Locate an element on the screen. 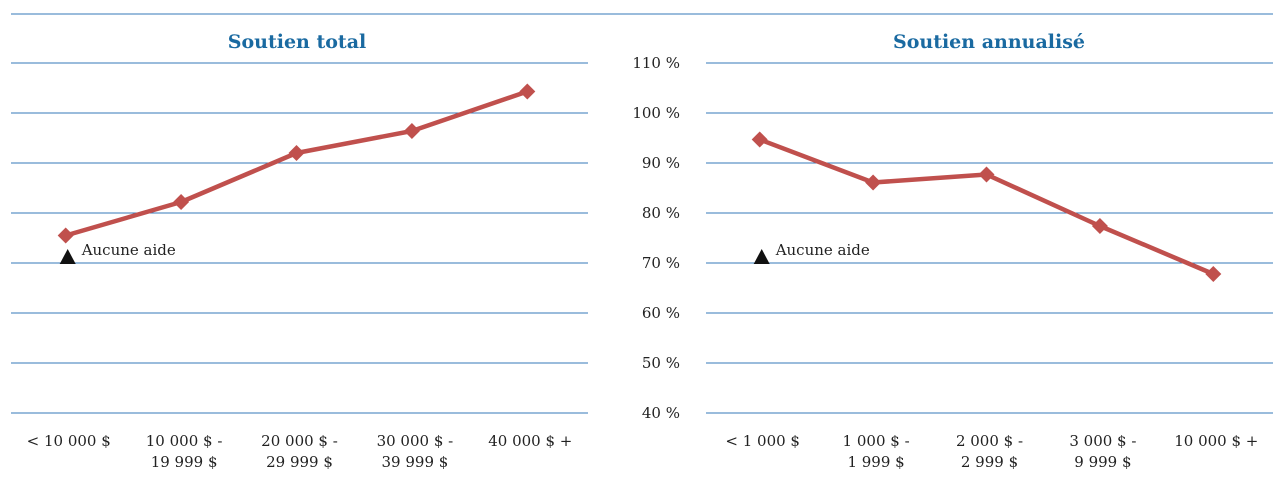 Image resolution: width=1273 pixels, height=479 pixels. x-tick-label: 10 000 $ - is located at coordinates (184, 441).